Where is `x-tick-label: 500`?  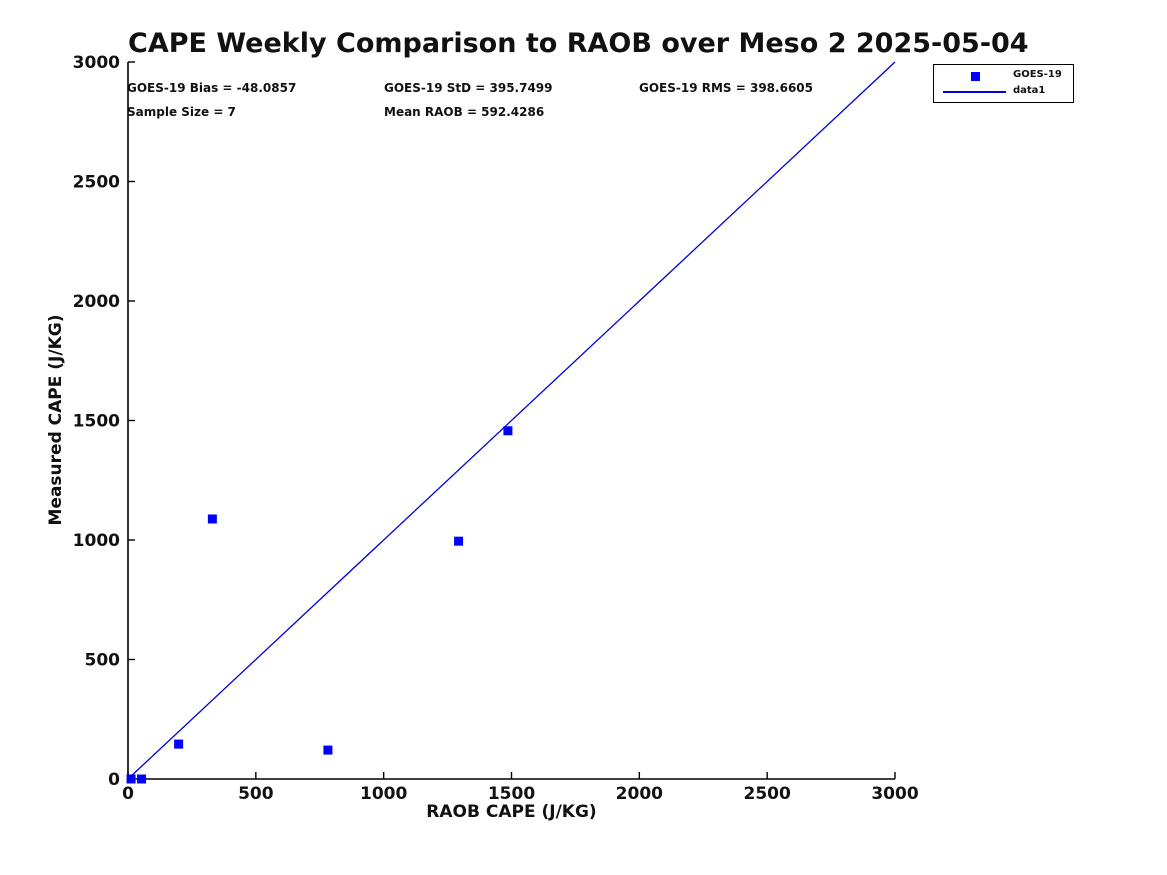 x-tick-label: 500 is located at coordinates (256, 794).